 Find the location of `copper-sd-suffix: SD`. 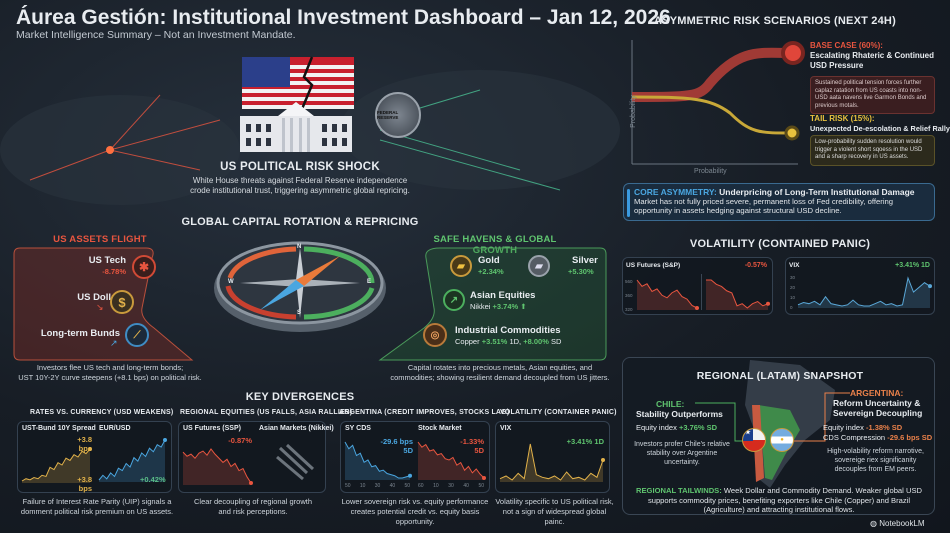

copper-sd-suffix: SD is located at coordinates (556, 341).